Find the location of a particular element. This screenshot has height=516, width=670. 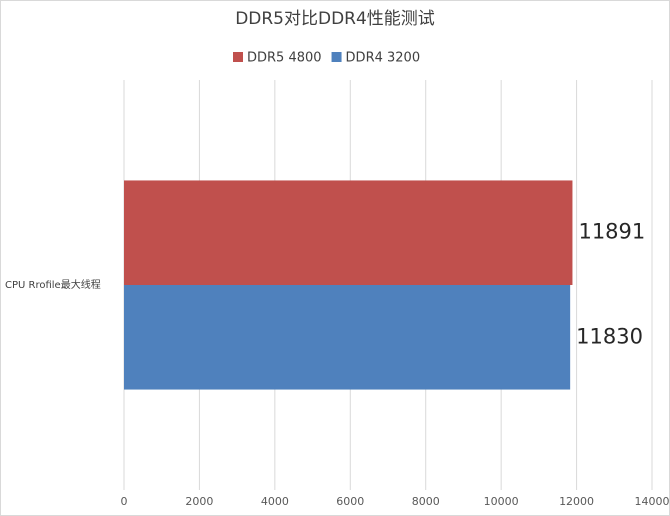

x-tick-label: 10000 is located at coordinates (501, 501).